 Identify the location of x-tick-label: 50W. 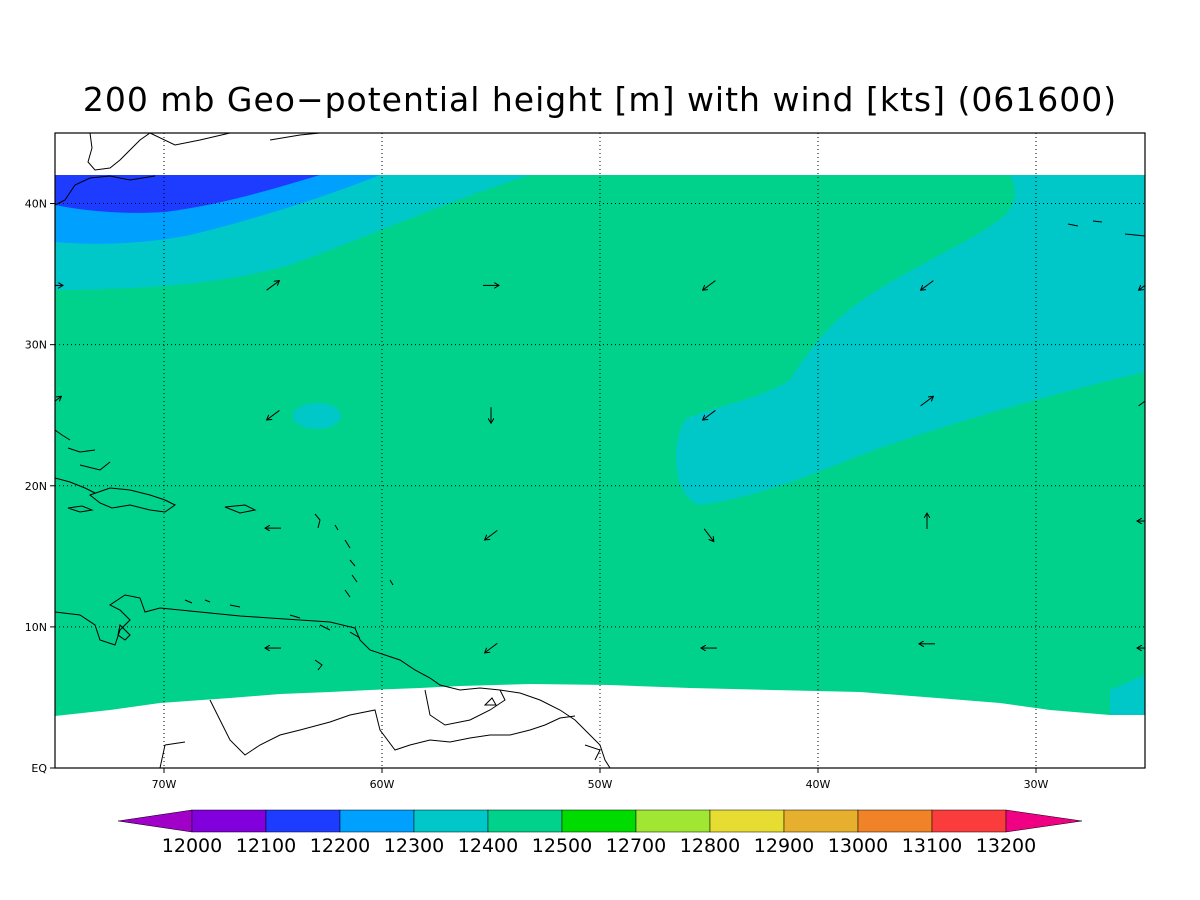
(600, 784).